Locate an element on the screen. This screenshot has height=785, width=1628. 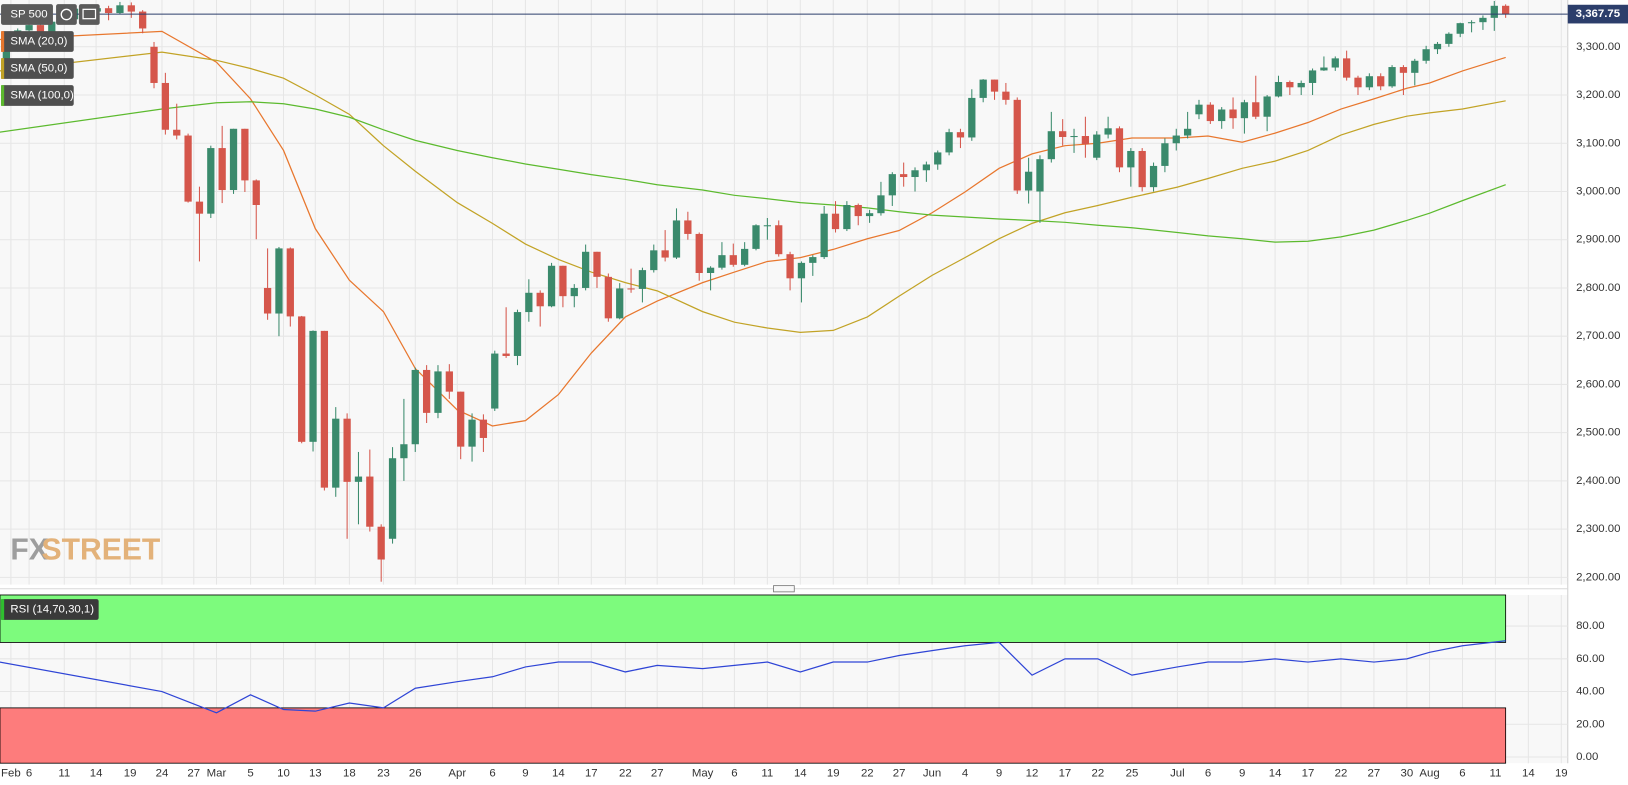
x-tick-label: Apr is located at coordinates (457, 774).